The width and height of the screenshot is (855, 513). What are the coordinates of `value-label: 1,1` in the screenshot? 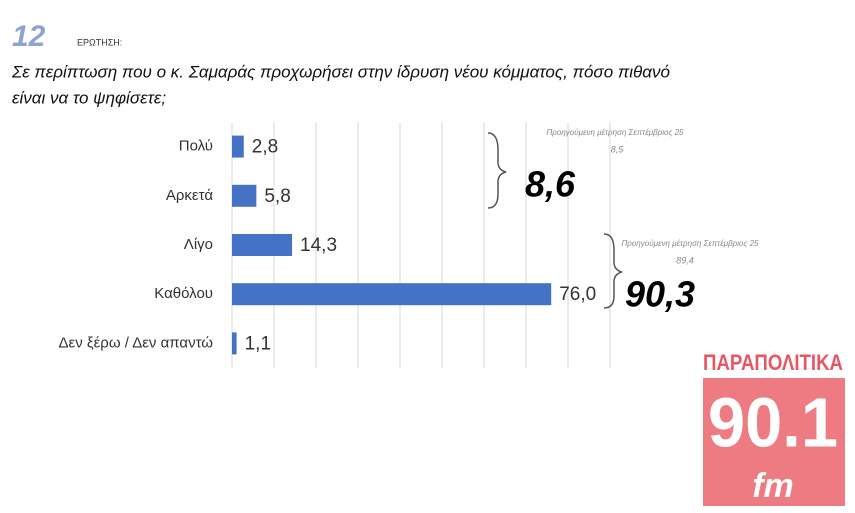 It's located at (258, 343).